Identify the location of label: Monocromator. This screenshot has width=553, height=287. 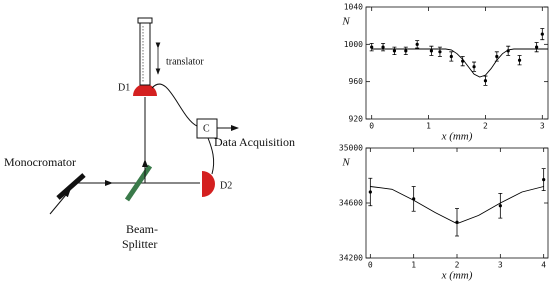
(40, 162).